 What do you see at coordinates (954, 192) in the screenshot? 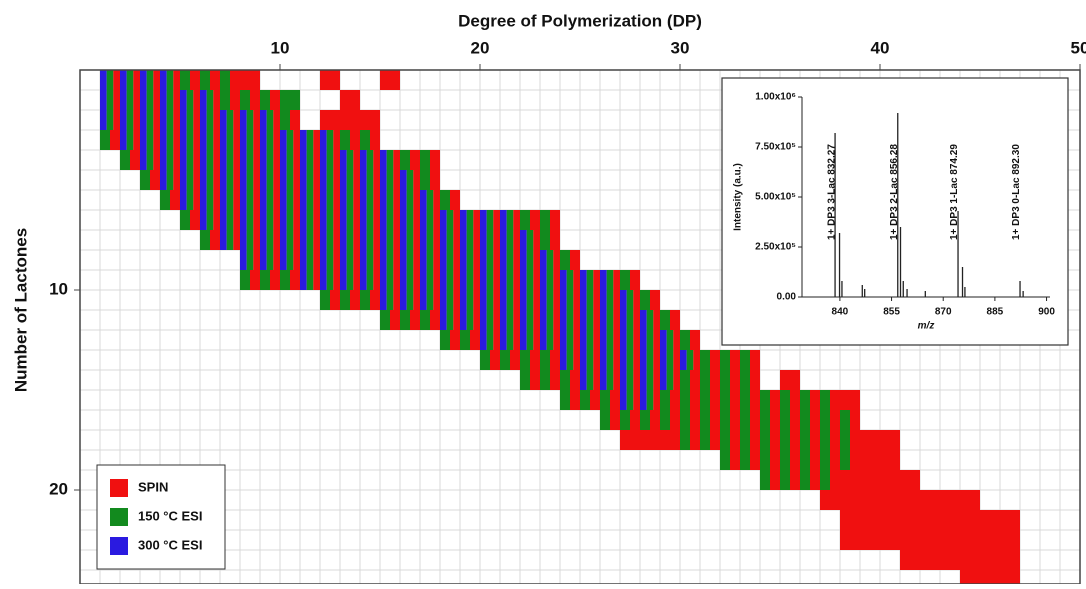
I see `peak-annotation: 1+ DP3 1-Lac 874.29` at bounding box center [954, 192].